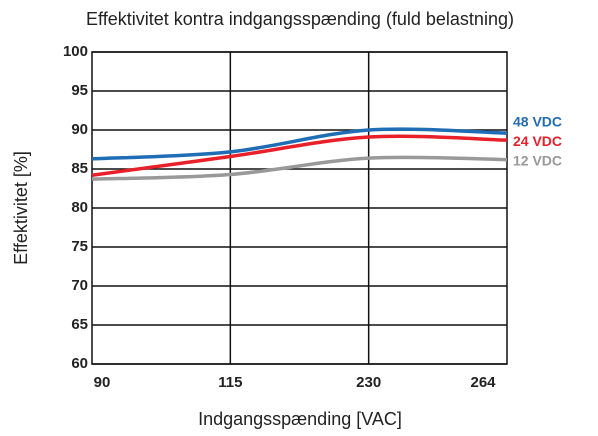 The image size is (598, 436). What do you see at coordinates (300, 419) in the screenshot?
I see `x-axis-label: Indgangsspænding [VAC]` at bounding box center [300, 419].